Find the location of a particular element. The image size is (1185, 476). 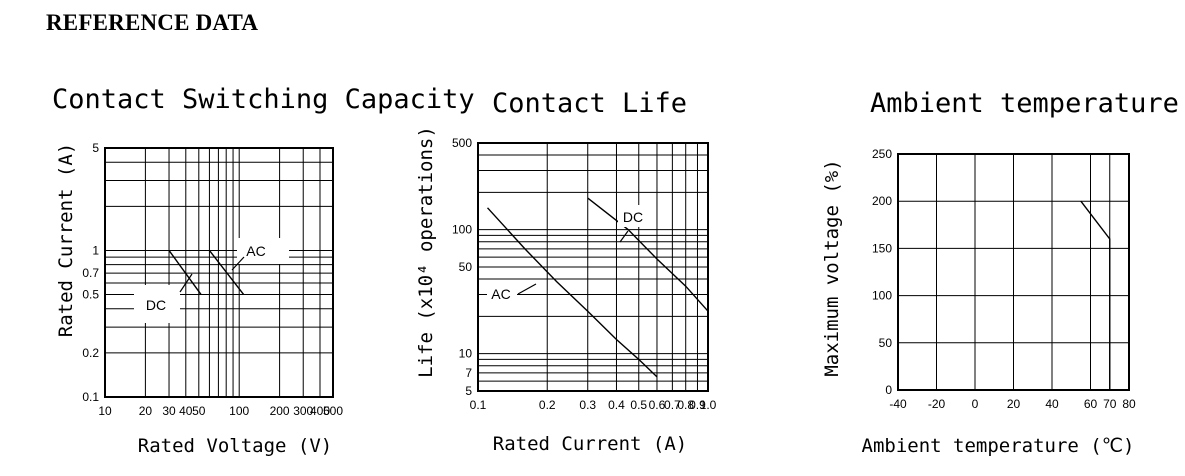

x-tick-label: 0.3 is located at coordinates (587, 405).